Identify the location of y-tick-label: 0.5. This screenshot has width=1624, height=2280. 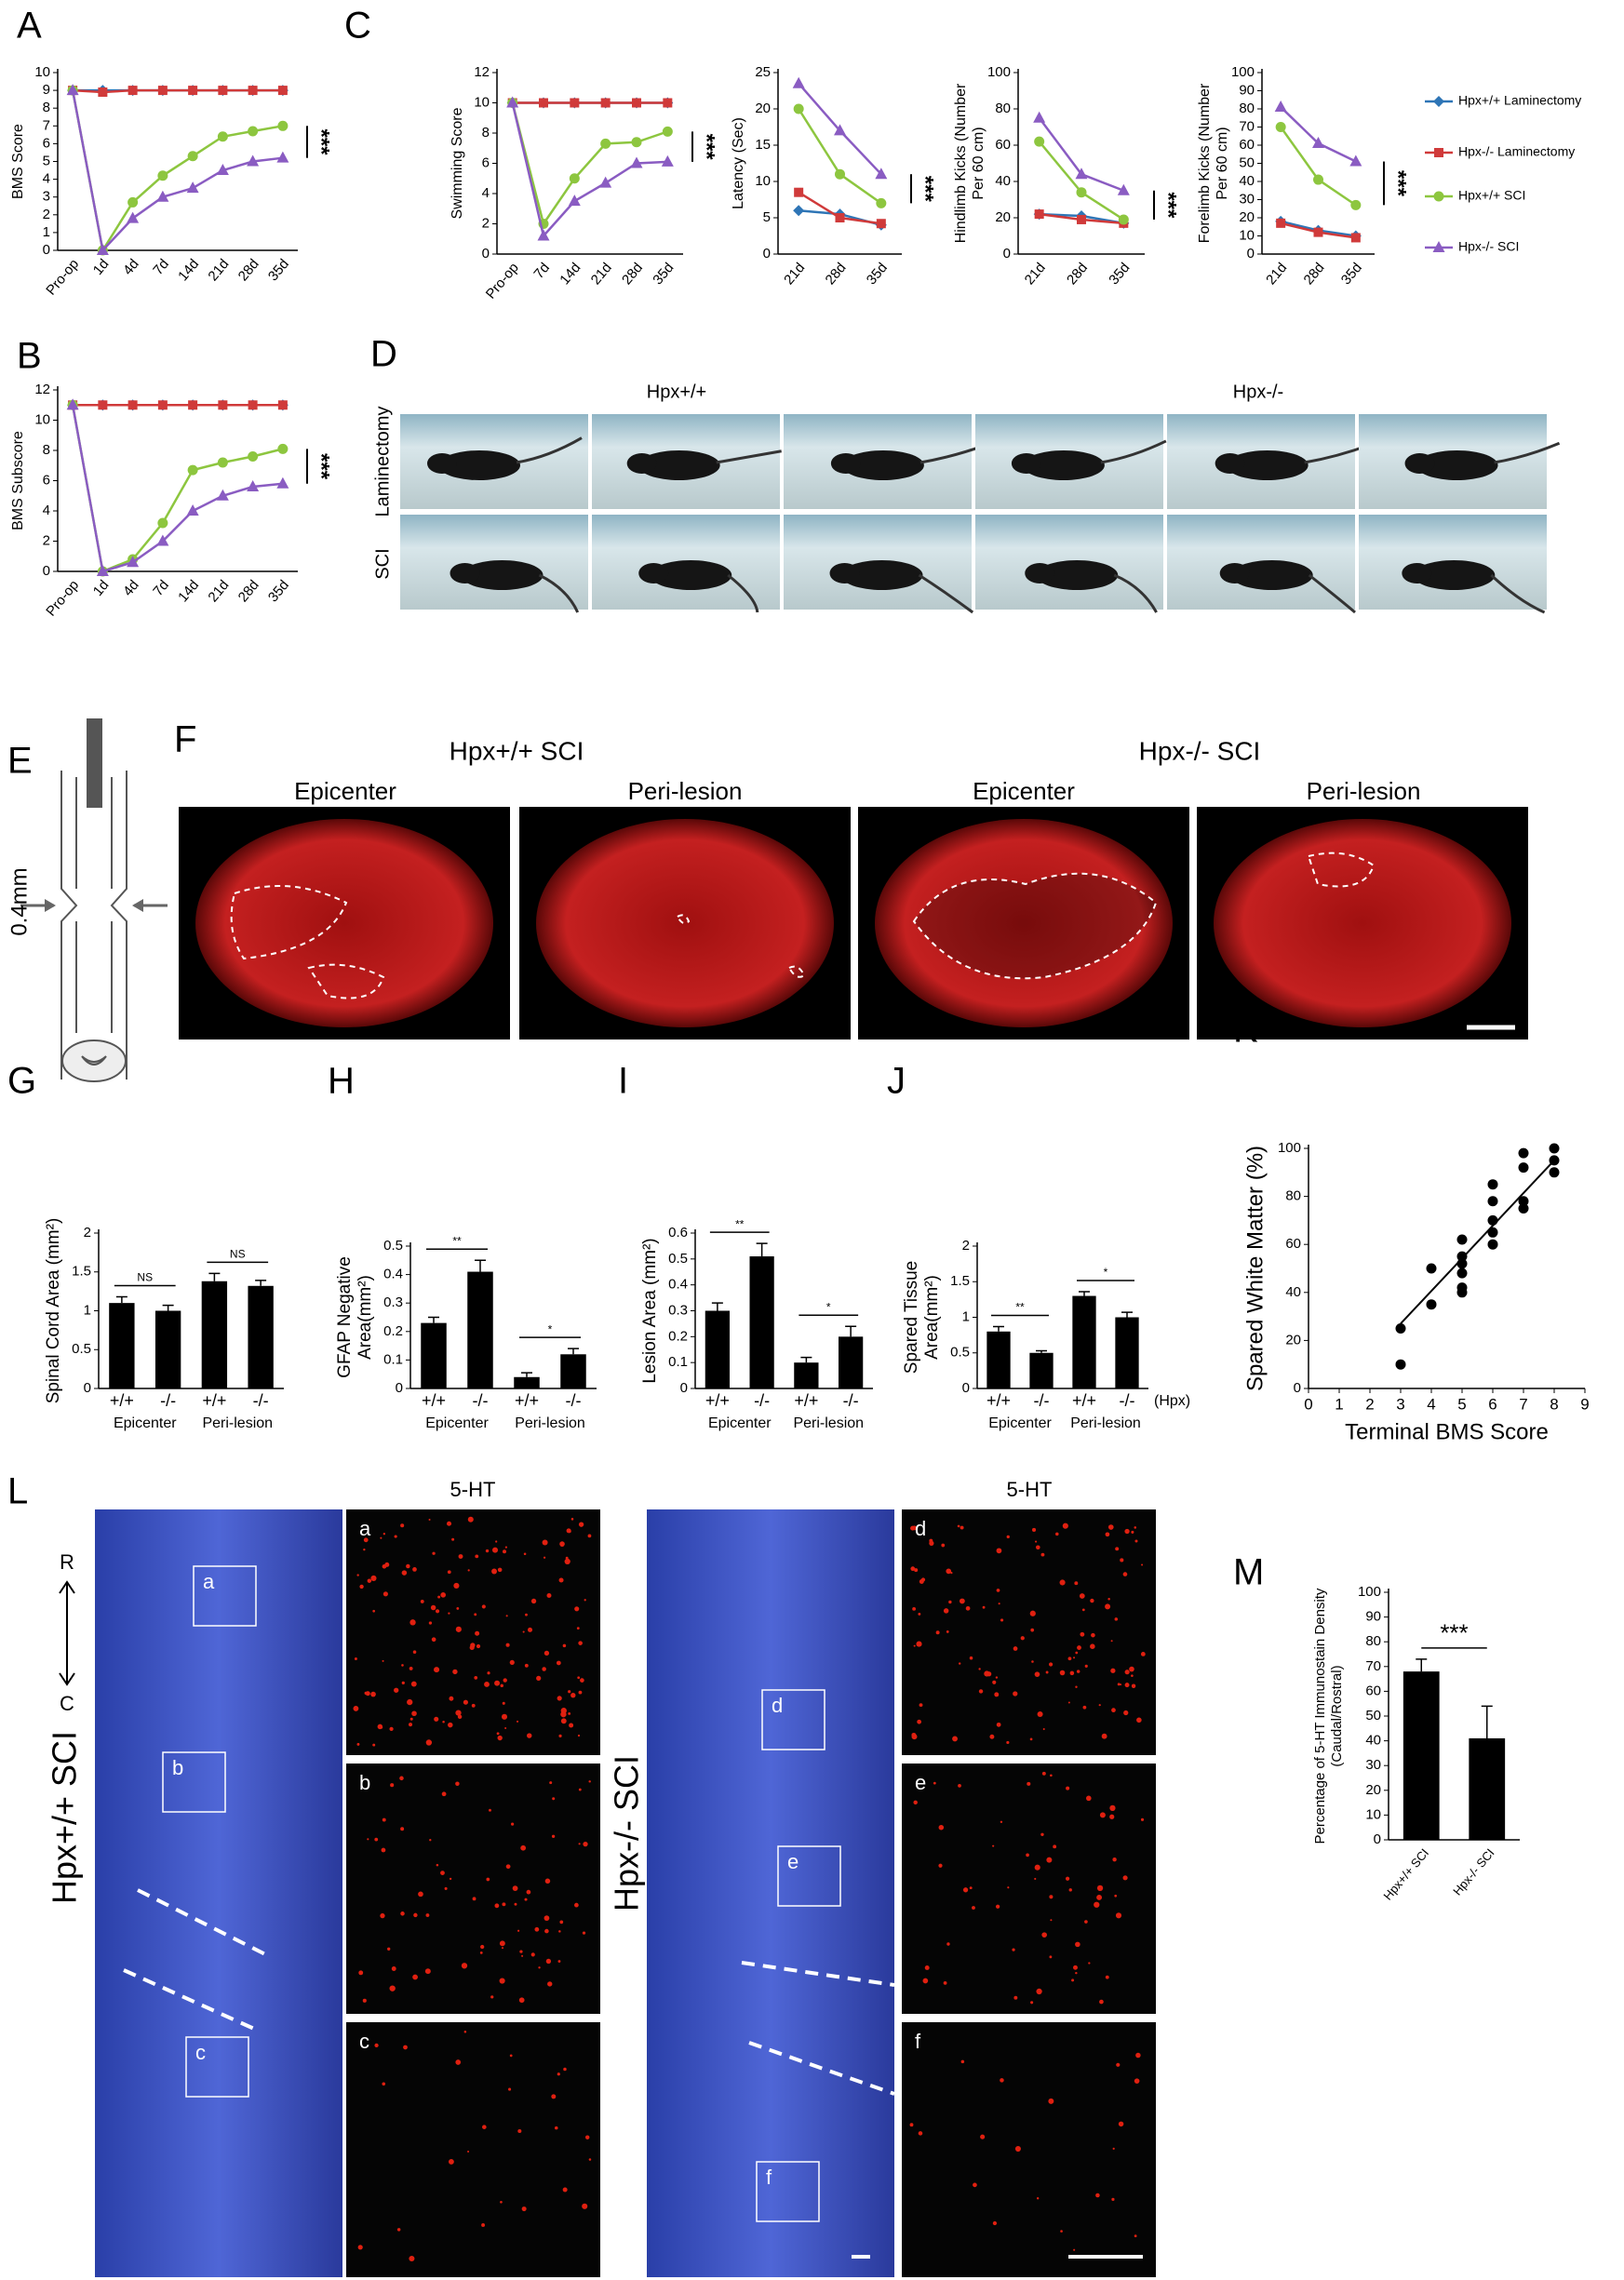
(678, 1259).